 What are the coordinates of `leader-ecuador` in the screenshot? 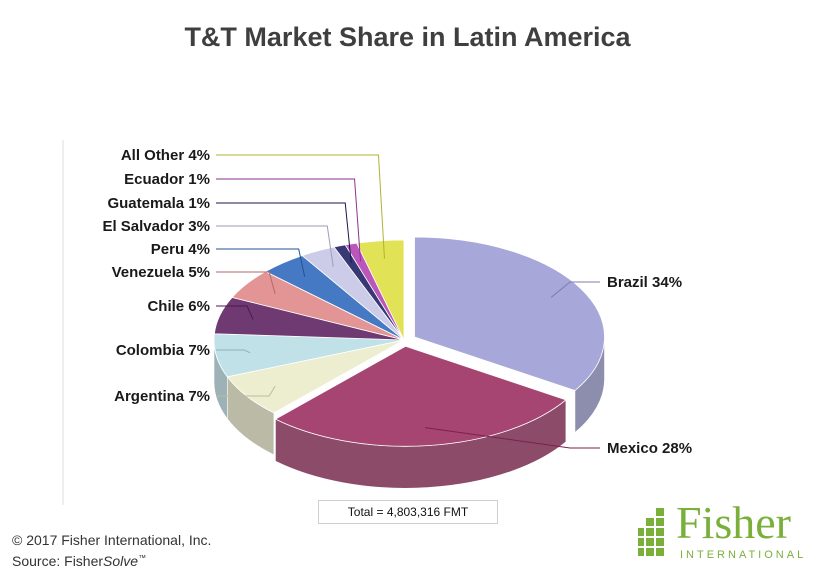 It's located at (289, 220).